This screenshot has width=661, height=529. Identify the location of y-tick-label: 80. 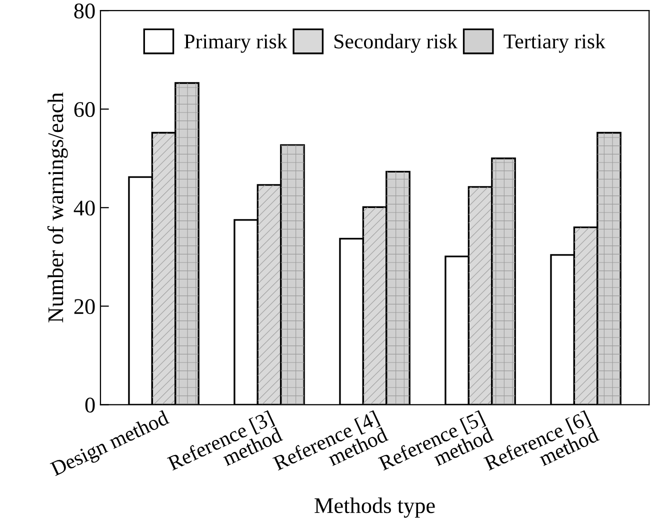
(84, 11).